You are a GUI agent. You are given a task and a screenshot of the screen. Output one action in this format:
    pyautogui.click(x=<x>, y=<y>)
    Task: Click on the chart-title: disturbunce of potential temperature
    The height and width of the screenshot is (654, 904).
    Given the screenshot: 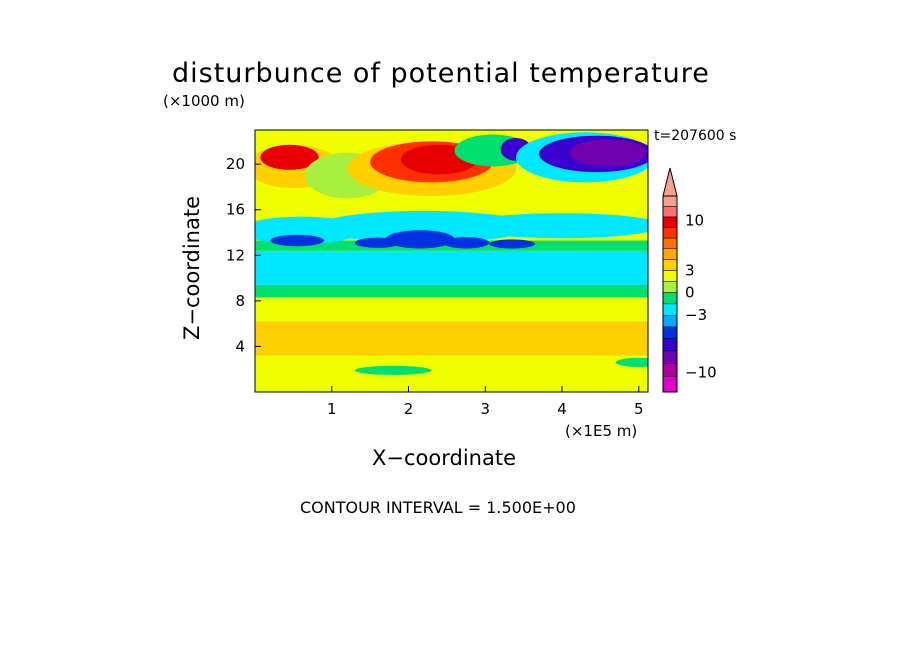 What is the action you would take?
    pyautogui.click(x=441, y=73)
    